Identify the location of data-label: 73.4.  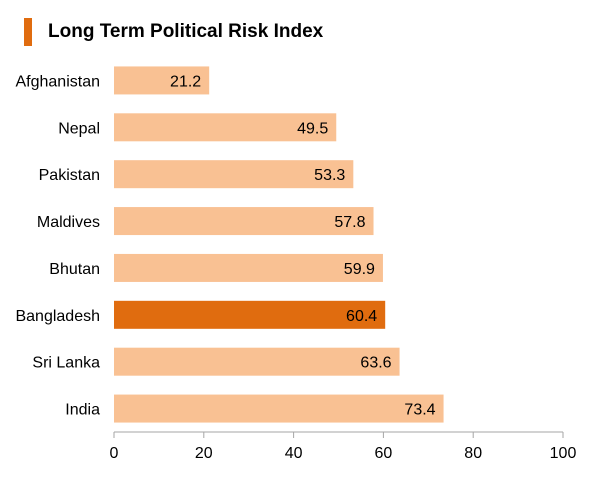
(419, 410).